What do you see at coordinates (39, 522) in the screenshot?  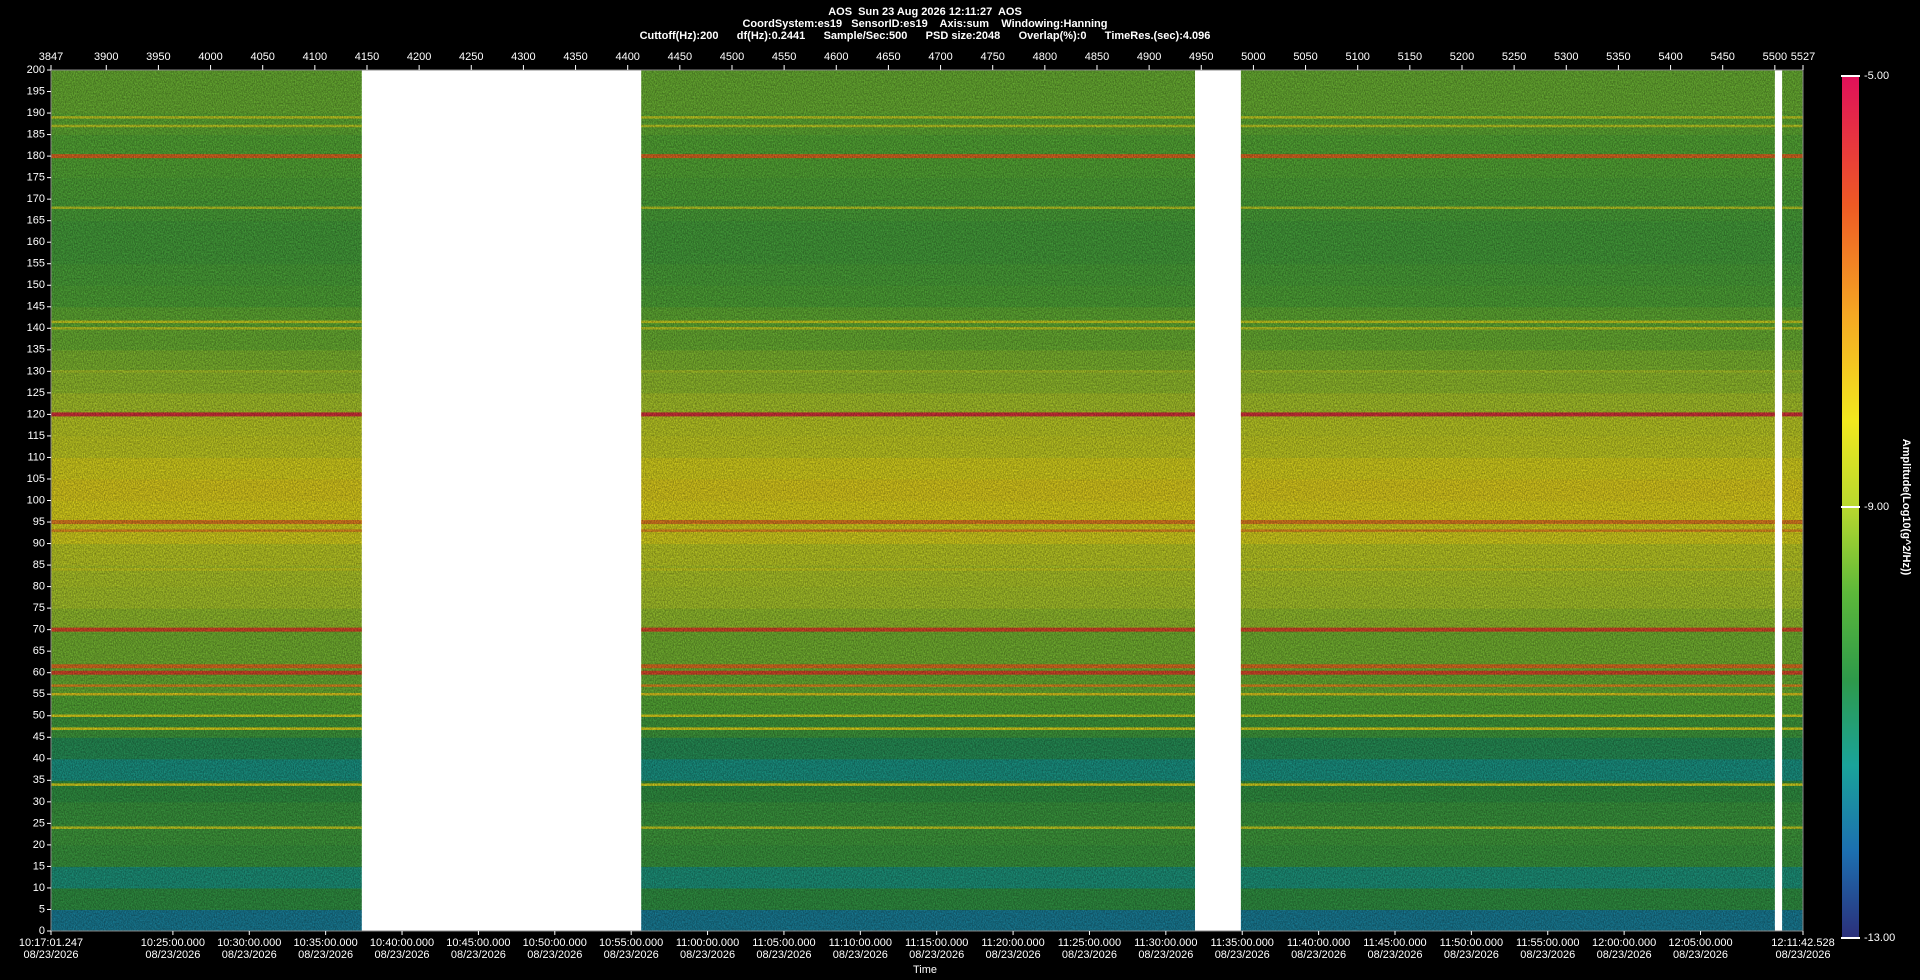 I see `y-tick-label: 95` at bounding box center [39, 522].